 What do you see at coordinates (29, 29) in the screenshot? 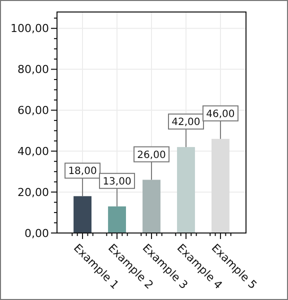
I see `y-tick-label: 100,00` at bounding box center [29, 29].